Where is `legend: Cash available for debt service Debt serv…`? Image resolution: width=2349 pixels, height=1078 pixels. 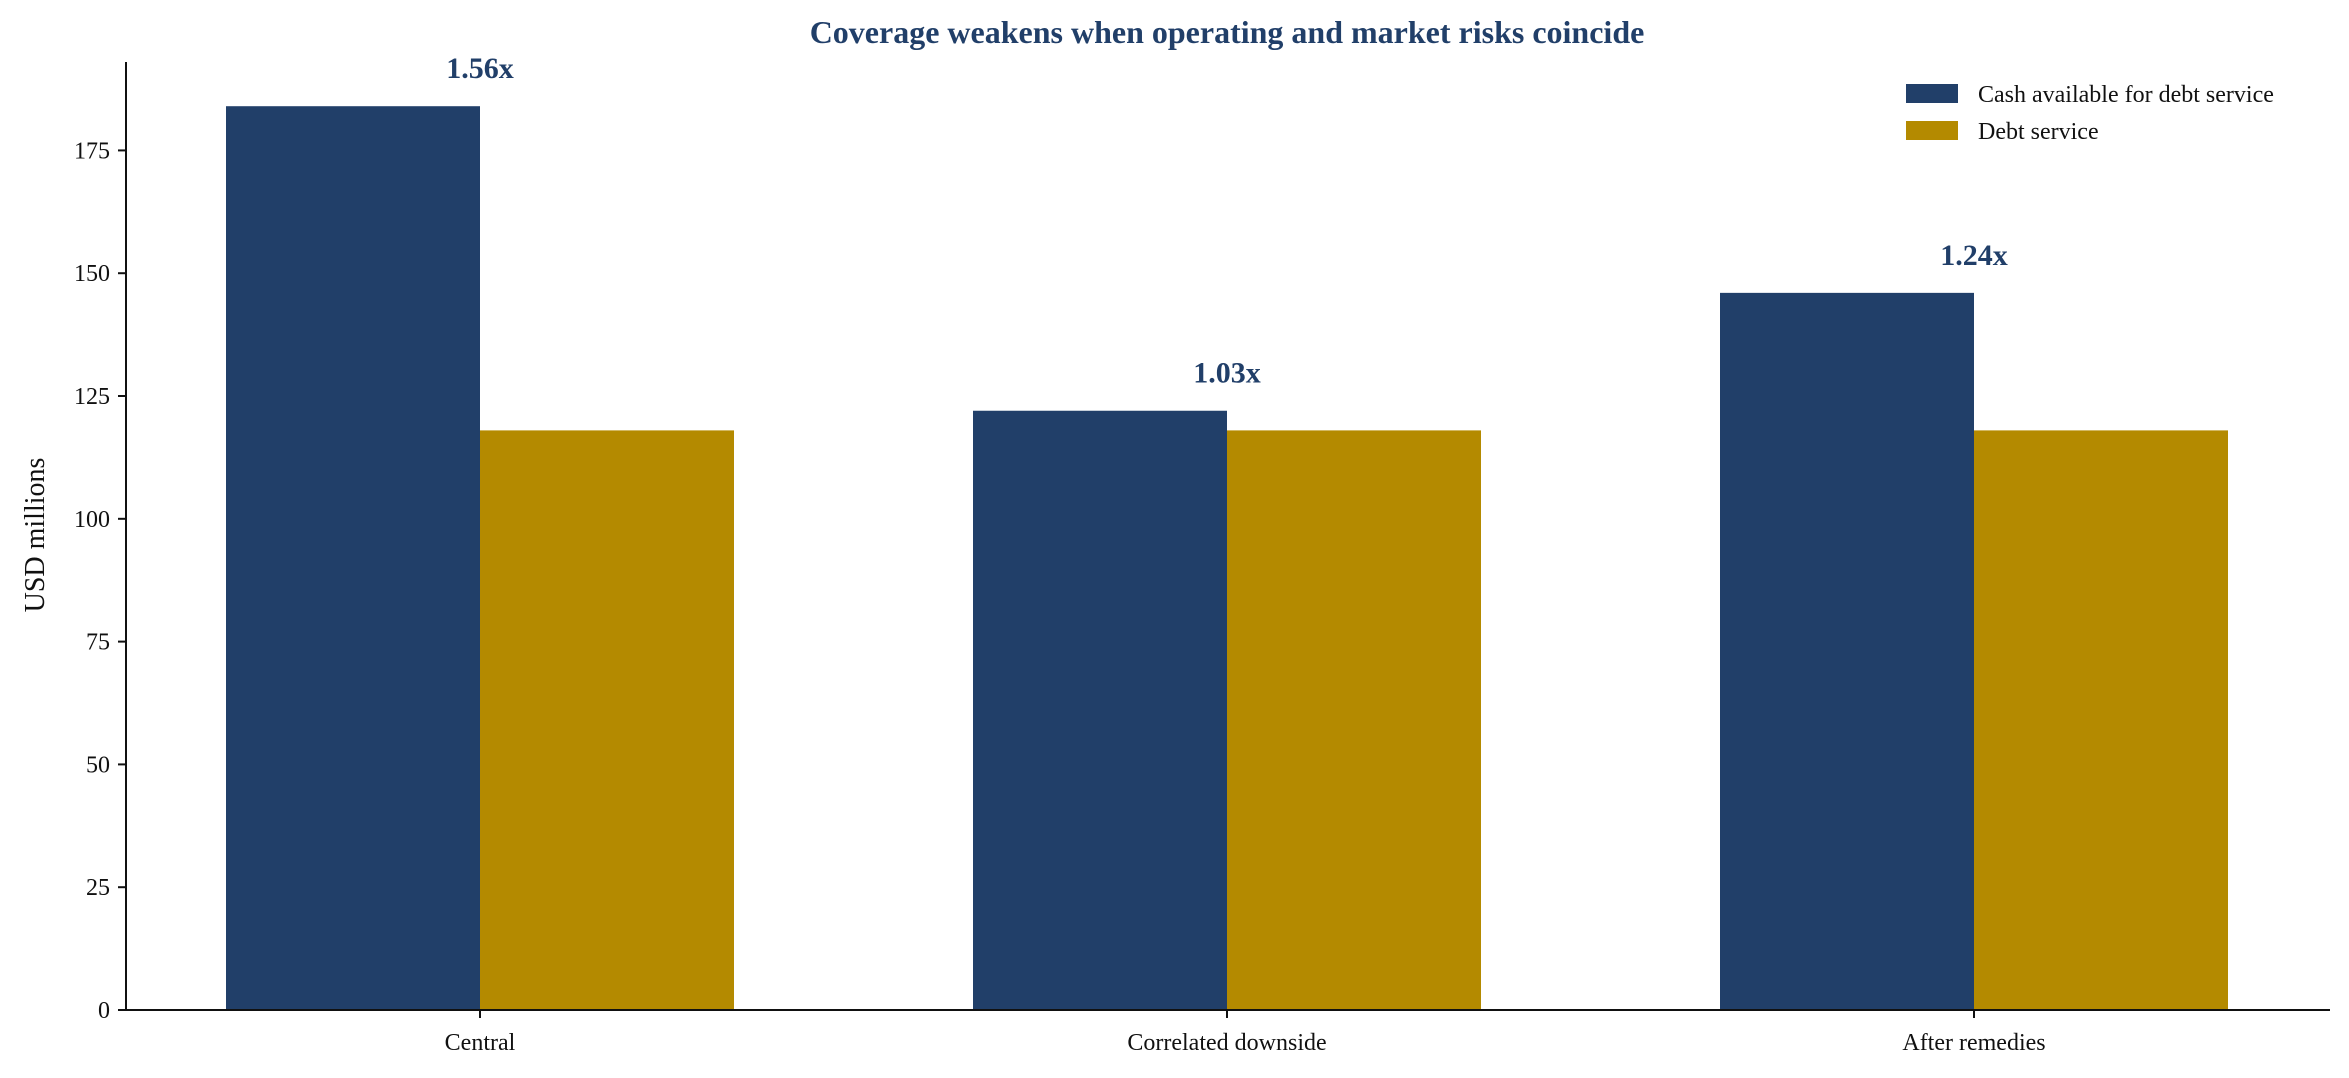 legend: Cash available for debt service Debt serv… is located at coordinates (2090, 113).